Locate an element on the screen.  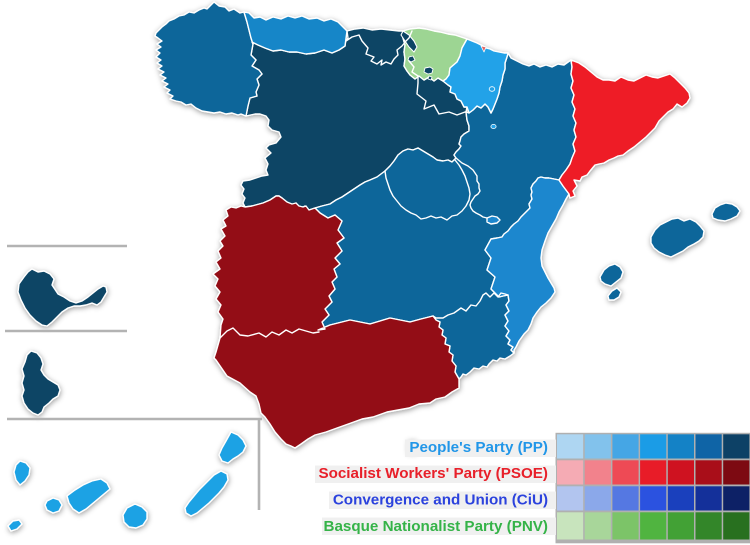
svg-text: Convergence and Union (CiU) is located at coordinates (440, 500).